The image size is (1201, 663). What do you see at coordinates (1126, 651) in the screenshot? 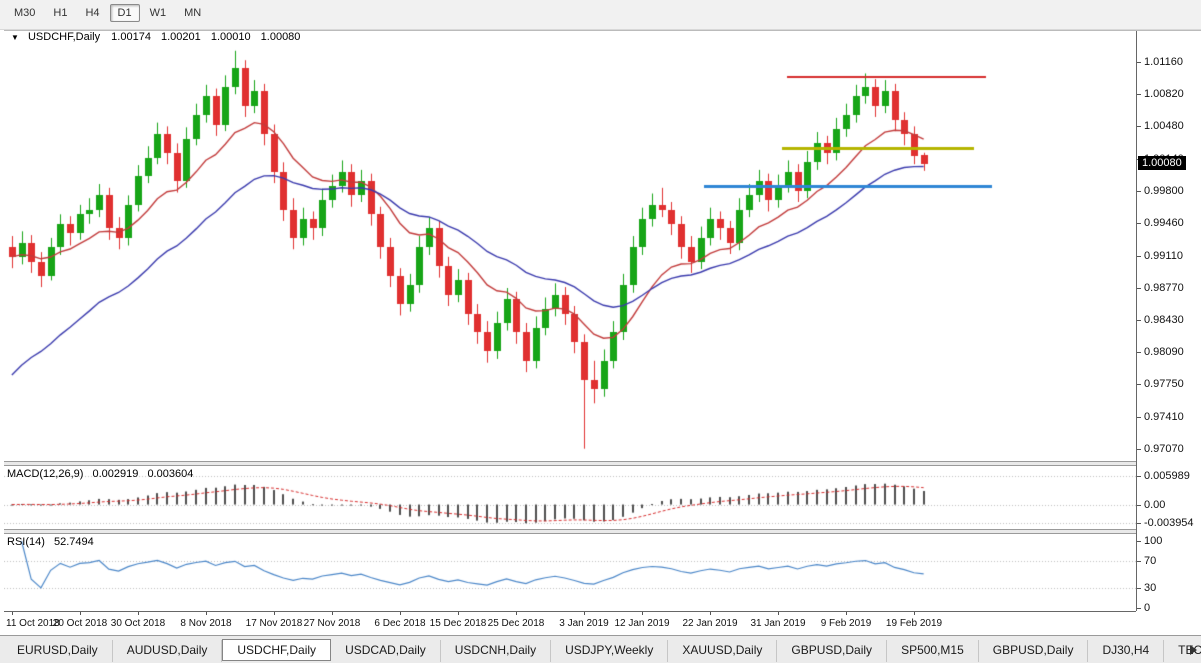
I see `chart-tab-dj30-h4: DJ30,H4` at bounding box center [1126, 651].